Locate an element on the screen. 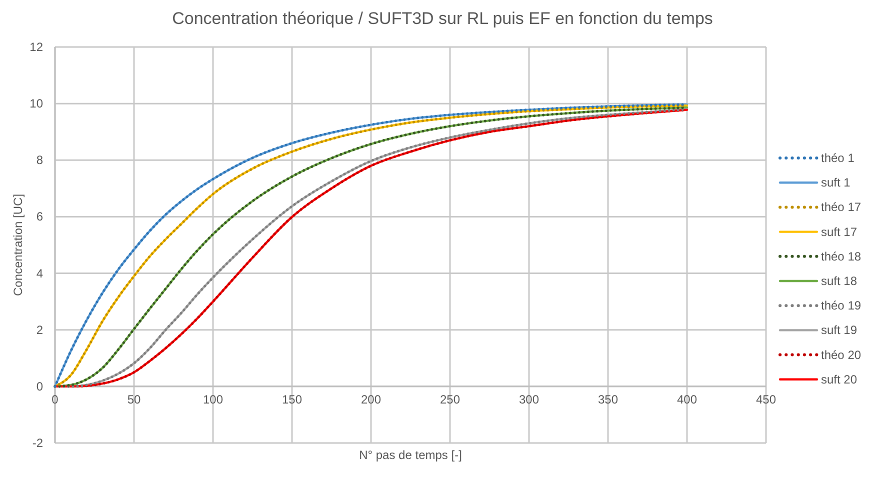 The height and width of the screenshot is (496, 885). y-tick-label: 0 is located at coordinates (40, 386).